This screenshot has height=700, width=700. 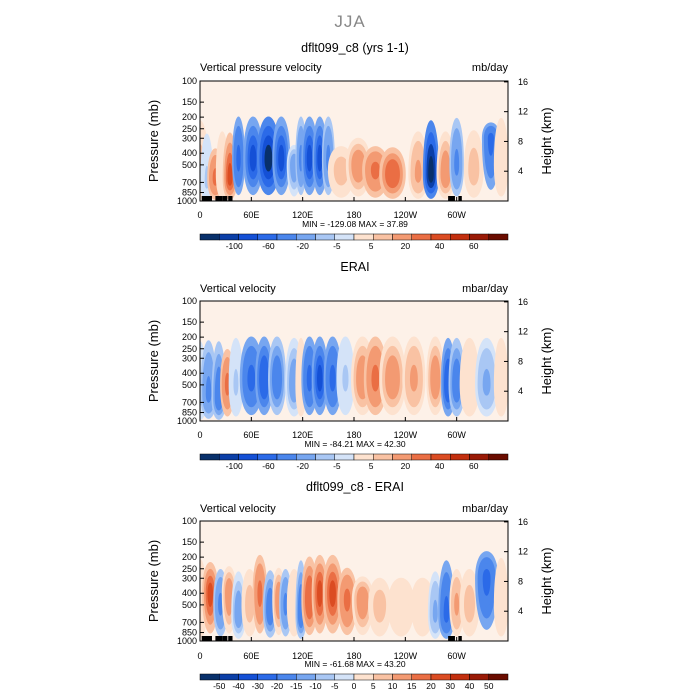 What do you see at coordinates (189, 557) in the screenshot?
I see `y-tick-label: 200` at bounding box center [189, 557].